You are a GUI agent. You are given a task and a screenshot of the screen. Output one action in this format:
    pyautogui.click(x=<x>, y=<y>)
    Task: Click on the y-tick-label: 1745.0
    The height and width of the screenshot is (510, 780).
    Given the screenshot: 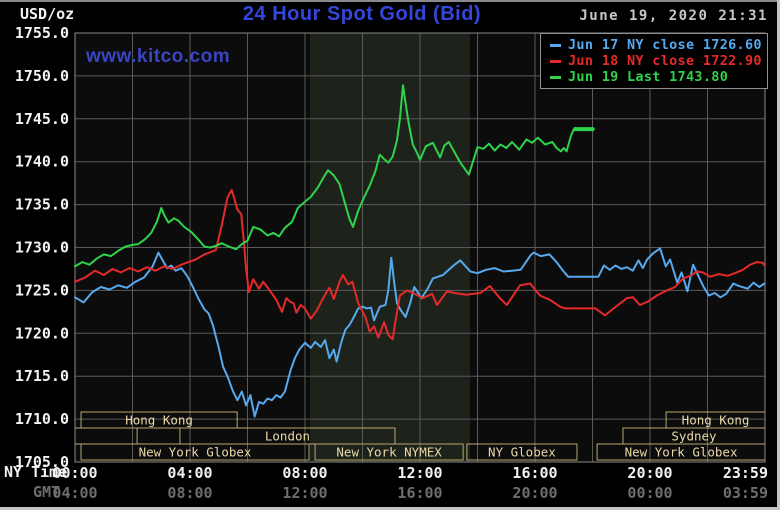 What is the action you would take?
    pyautogui.click(x=42, y=119)
    